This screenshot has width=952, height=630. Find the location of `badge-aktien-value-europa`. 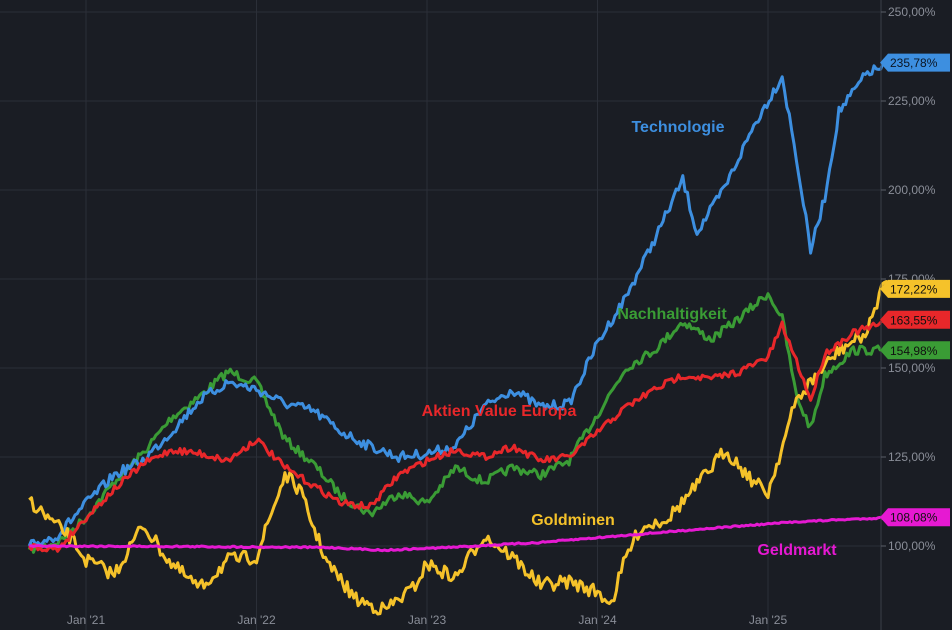

badge-aktien-value-europa is located at coordinates (915, 319).